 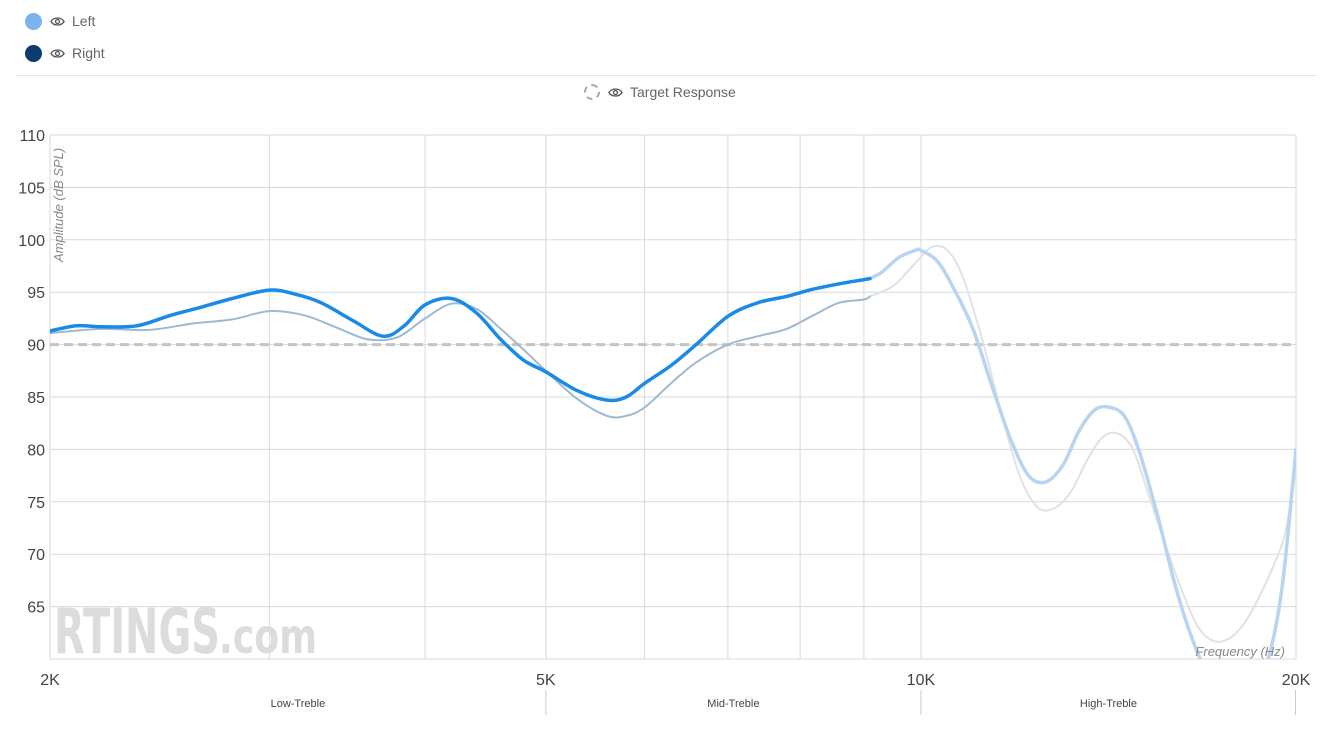 What do you see at coordinates (36, 608) in the screenshot?
I see `y-tick-label: 65` at bounding box center [36, 608].